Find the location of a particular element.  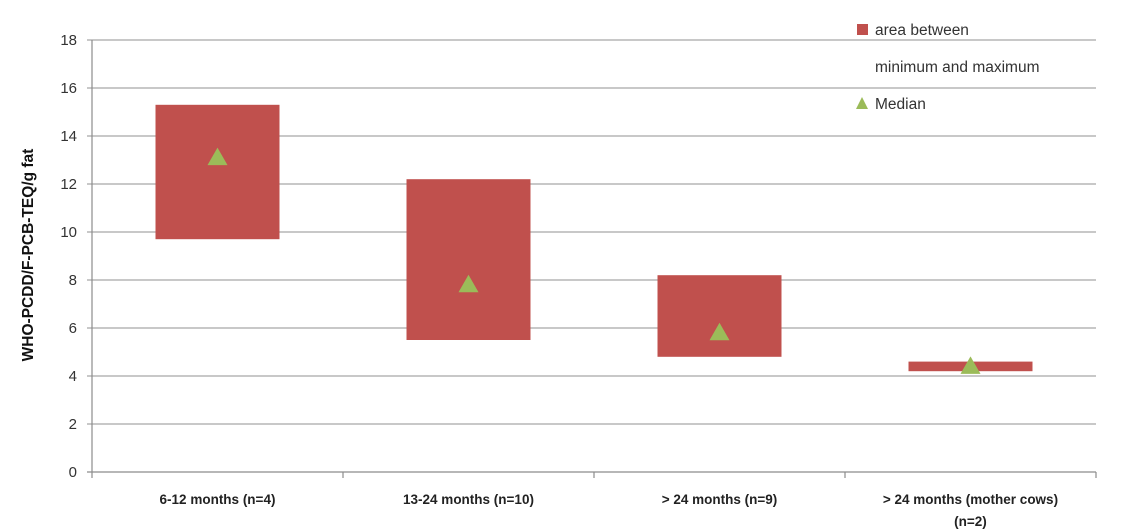

category-label: (n=2) is located at coordinates (970, 521).